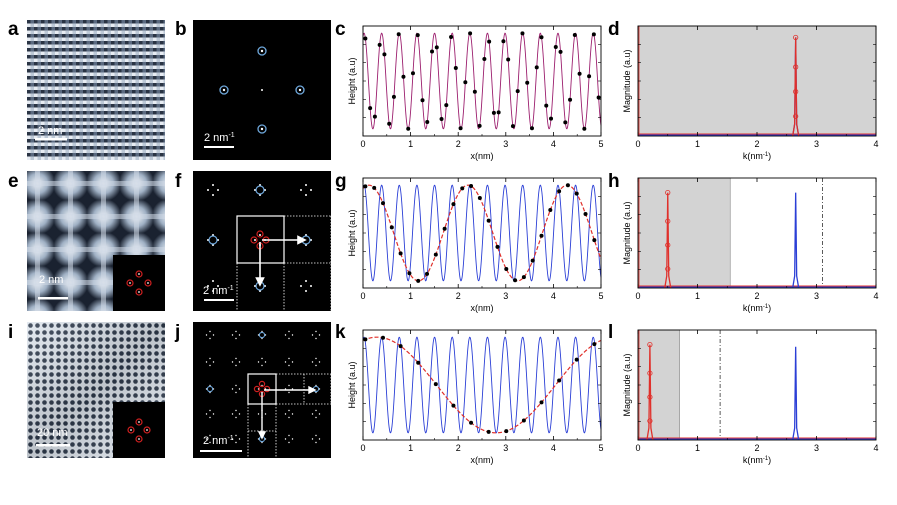 The height and width of the screenshot is (505, 897). What do you see at coordinates (482, 460) in the screenshot?
I see `x-axis-label: x(nm)` at bounding box center [482, 460].